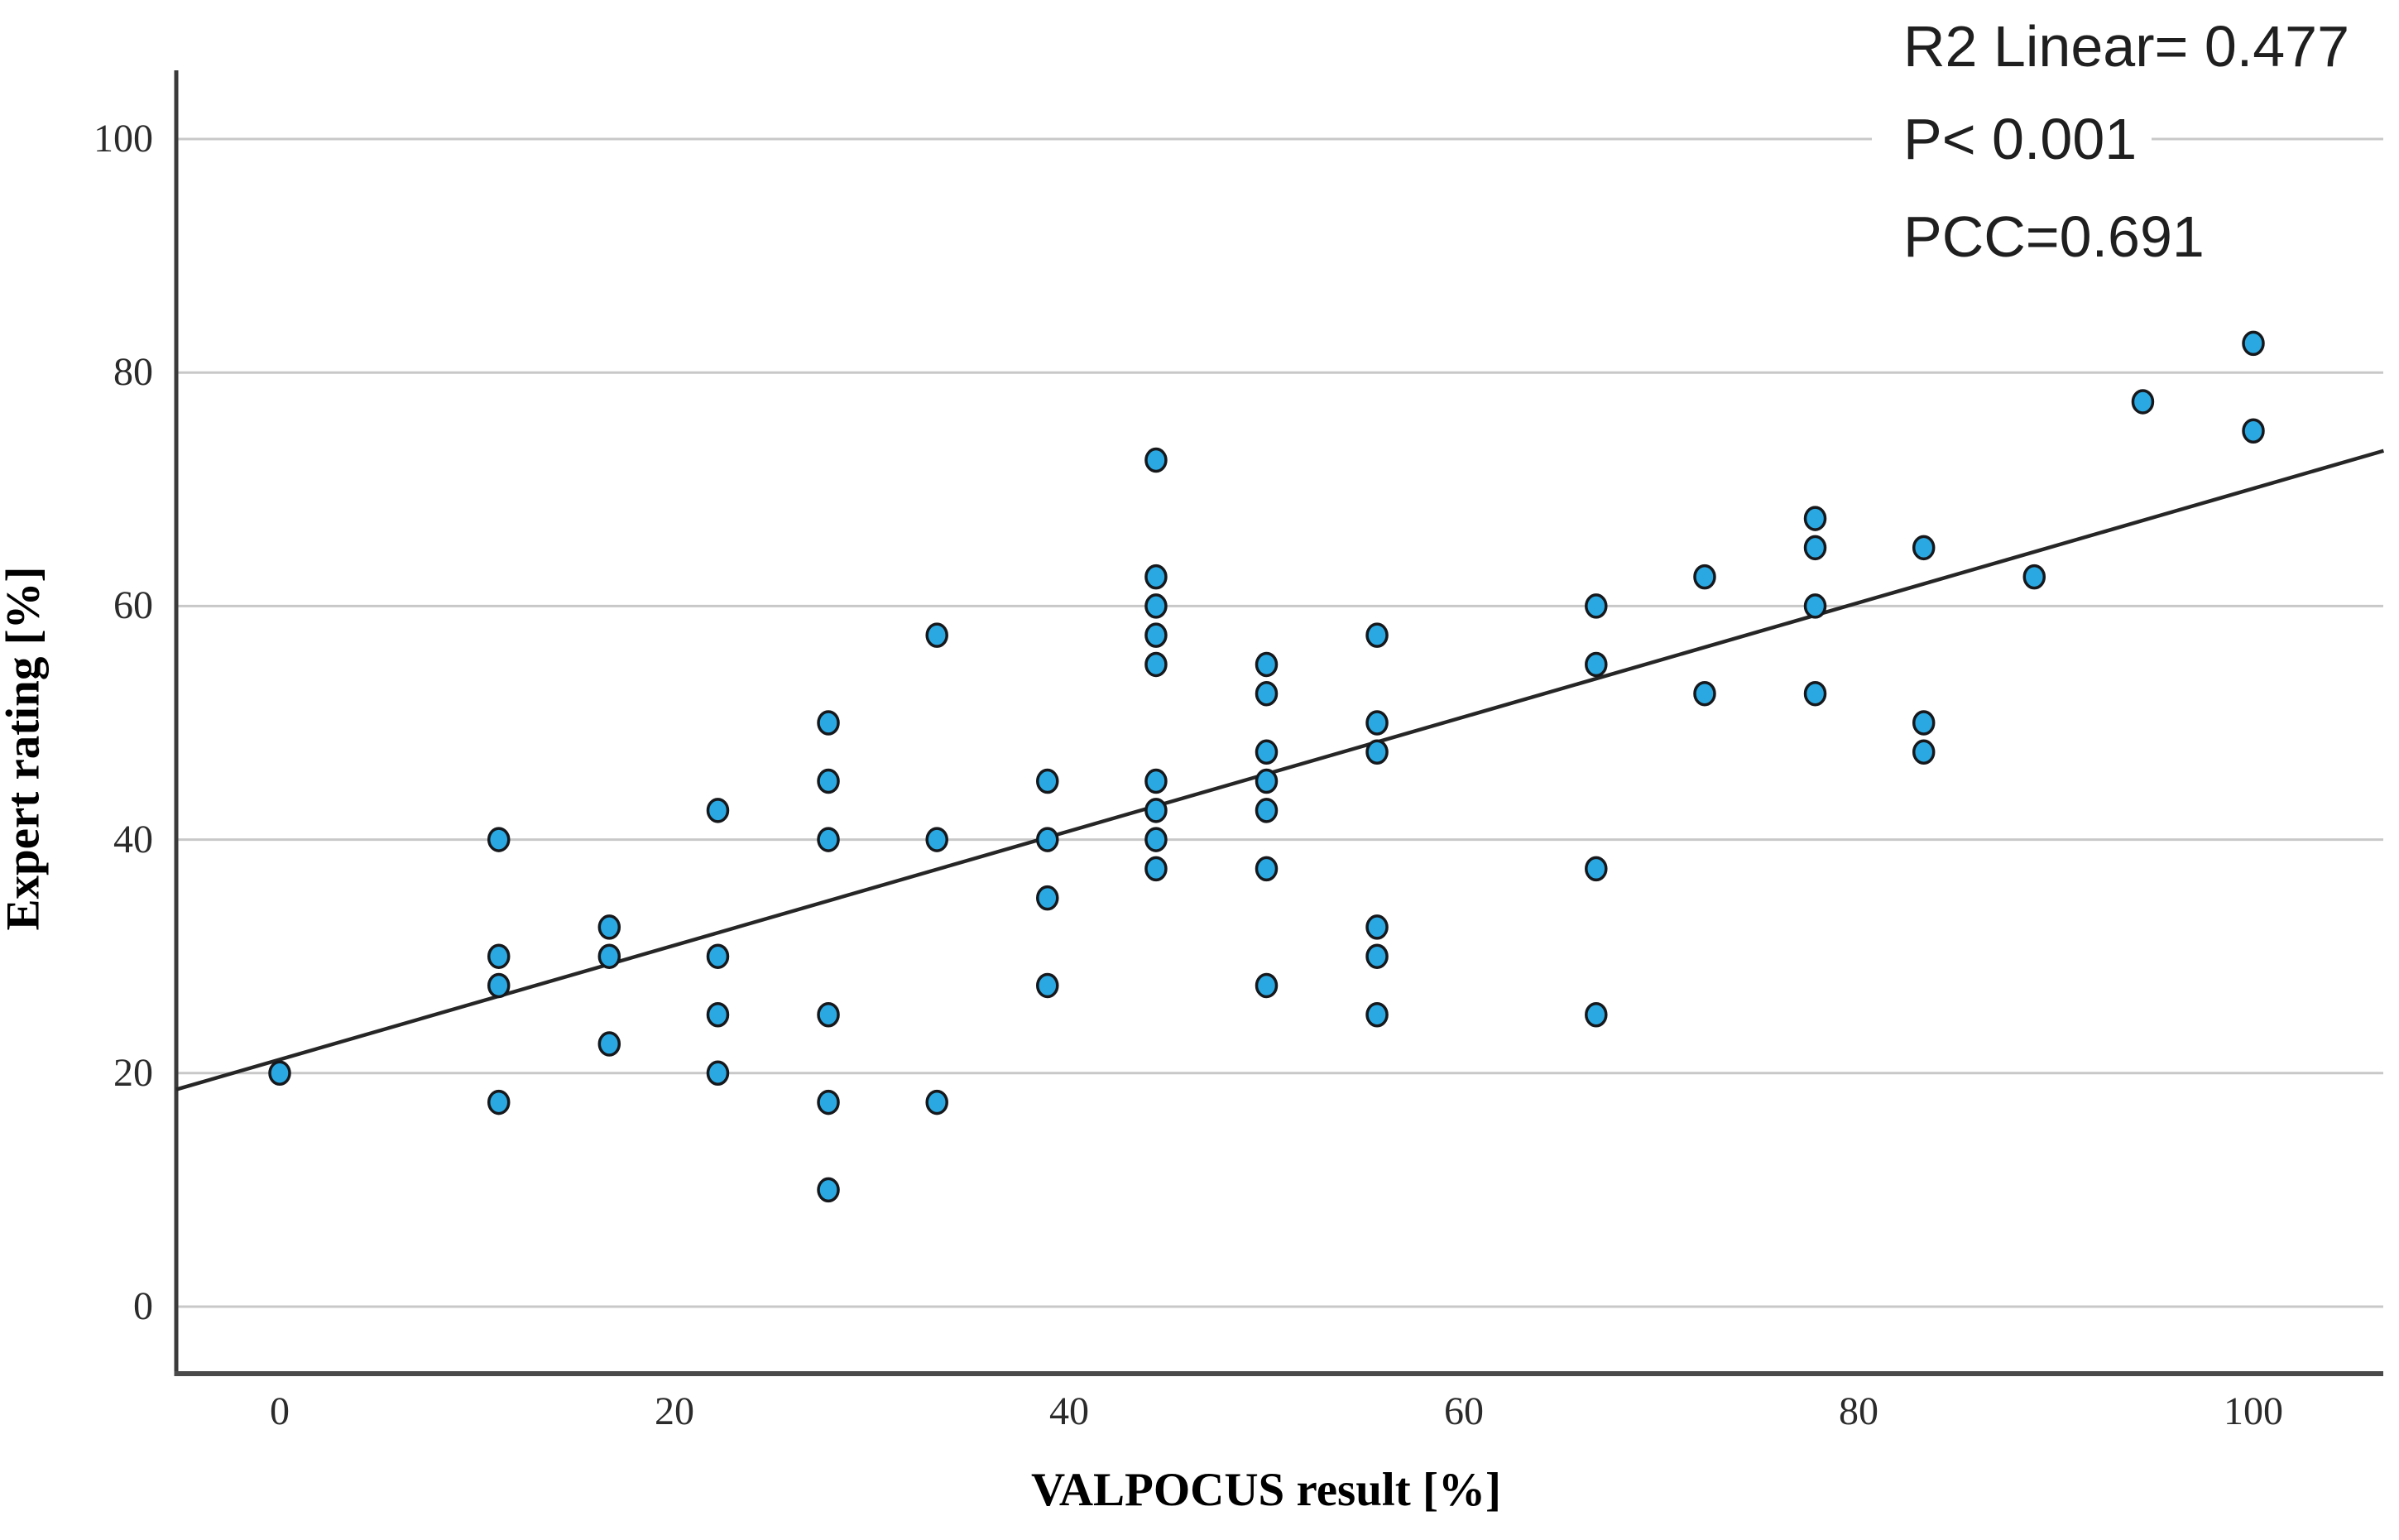 This screenshot has width=2399, height=1540. I want to click on y-tick-label-40: 40, so click(133, 839).